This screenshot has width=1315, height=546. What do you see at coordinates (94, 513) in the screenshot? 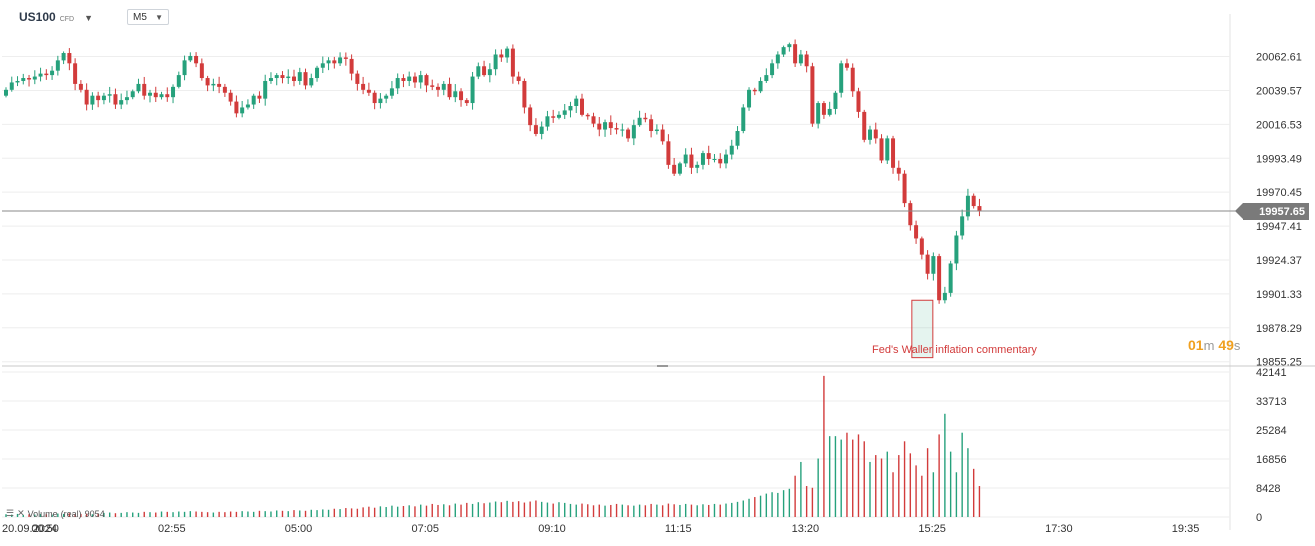
I see `volume-legend-value: 9054` at bounding box center [94, 513].